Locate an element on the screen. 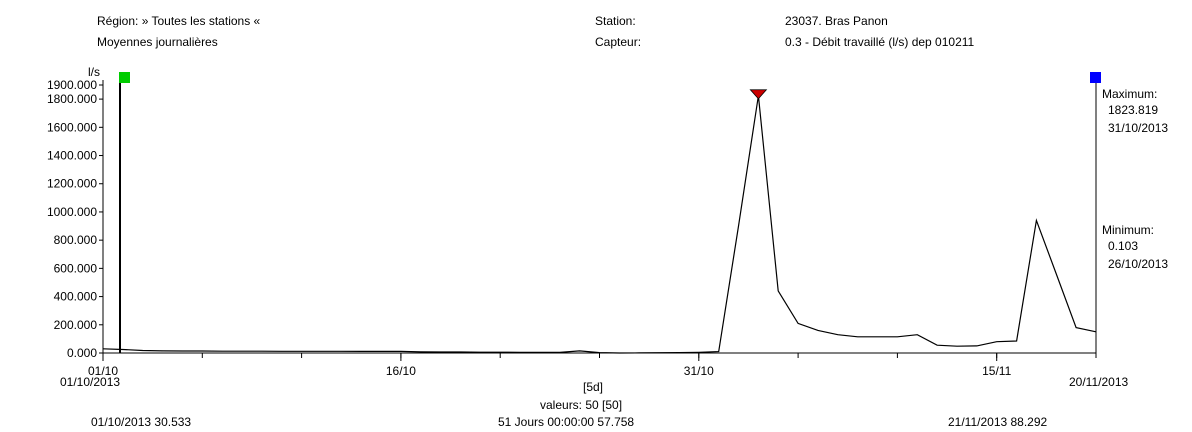 This screenshot has height=432, width=1192. y-axis-unit: l/s is located at coordinates (94, 72).